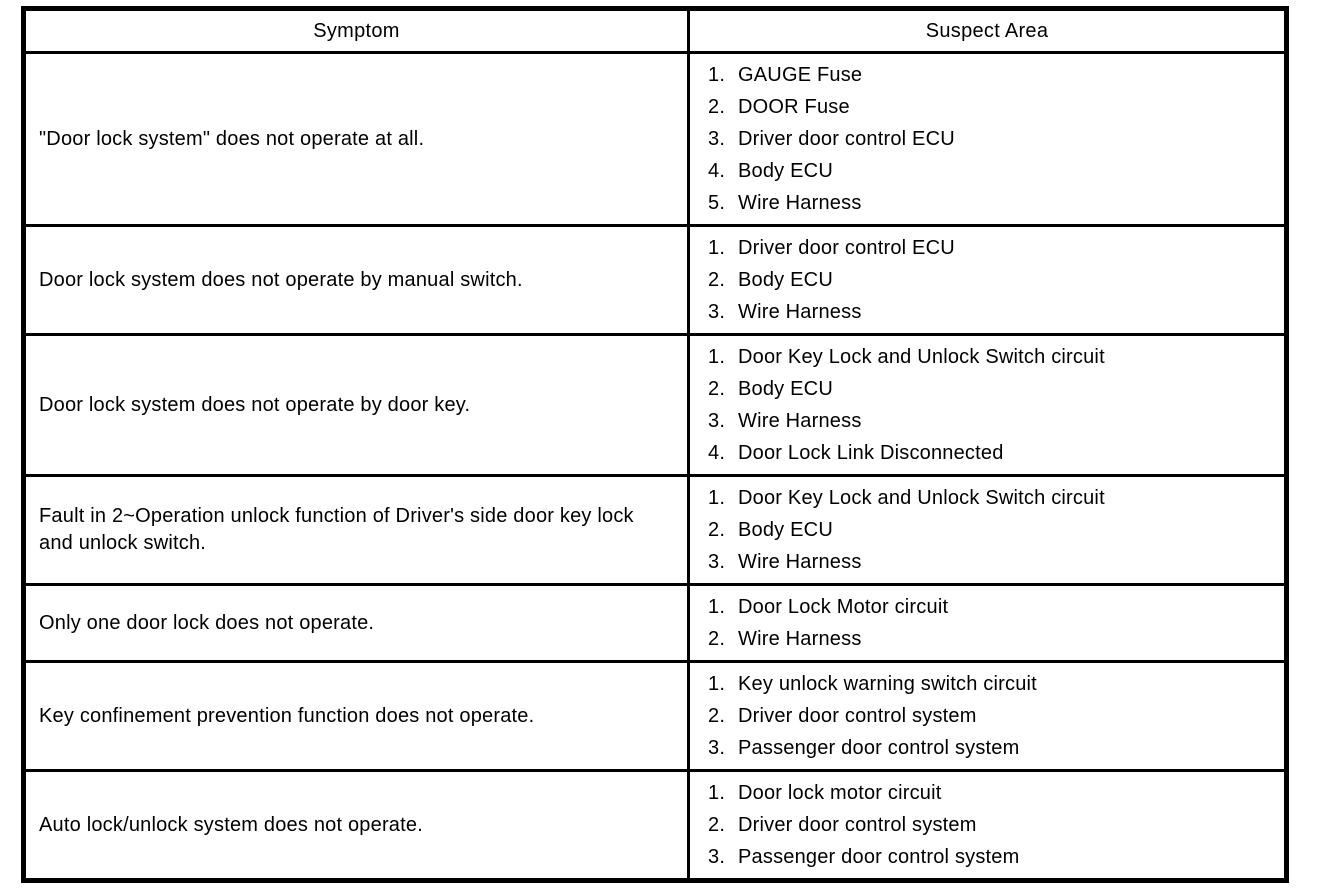  What do you see at coordinates (993, 107) in the screenshot?
I see `suspect-item: 2. DOOR Fuse` at bounding box center [993, 107].